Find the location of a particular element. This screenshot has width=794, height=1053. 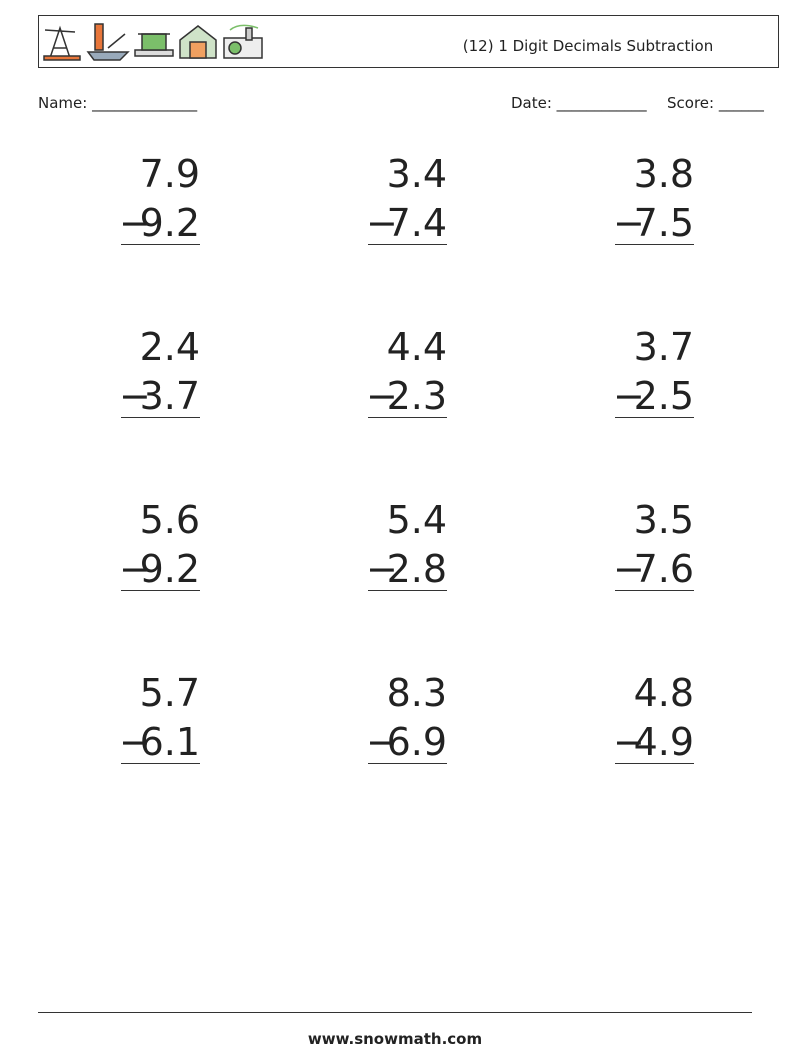

top-number: 4.8 is located at coordinates (664, 693).